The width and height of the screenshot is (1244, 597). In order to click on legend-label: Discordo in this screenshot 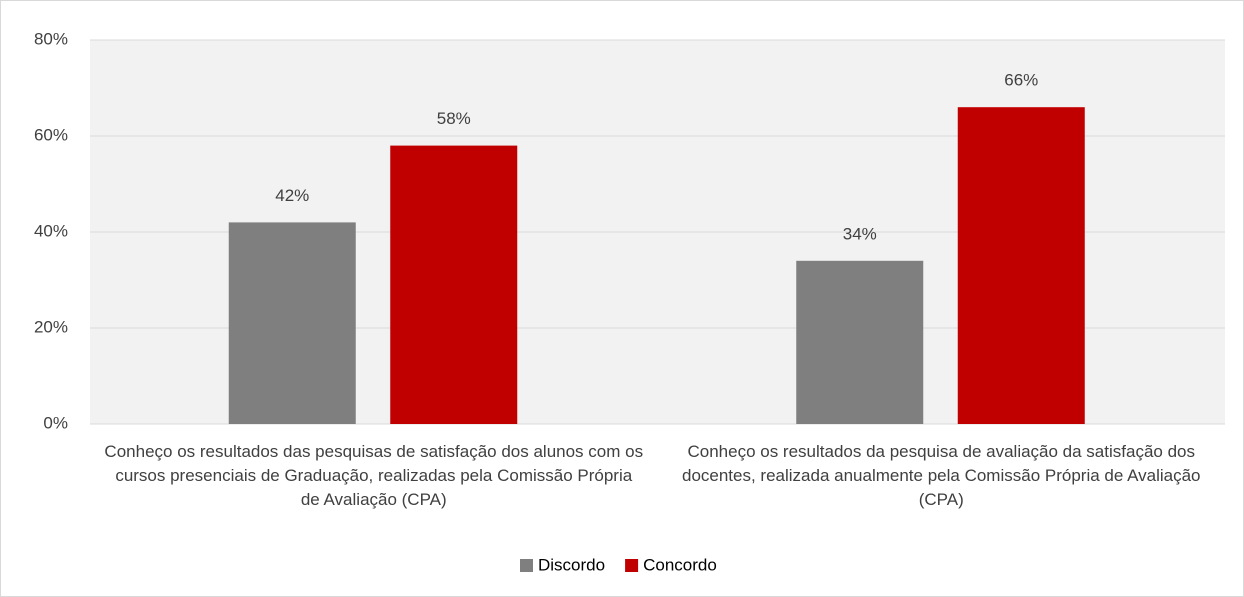, I will do `click(571, 564)`.